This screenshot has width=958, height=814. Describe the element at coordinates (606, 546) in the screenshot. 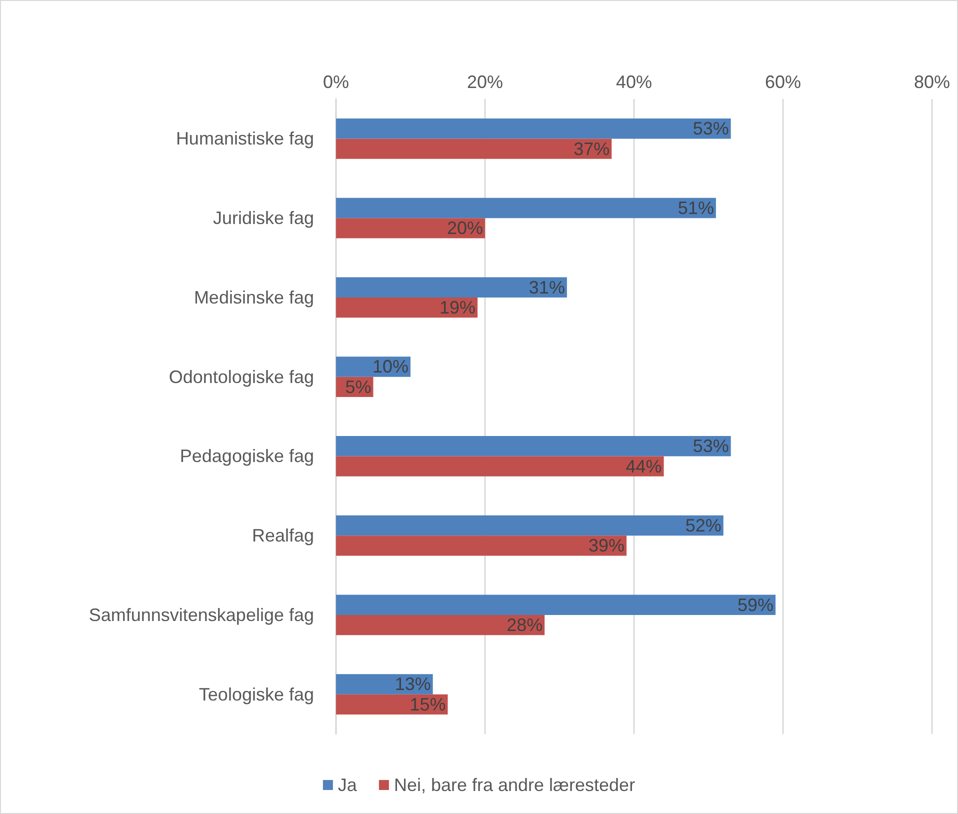

I see `data-label: 39%` at that location.